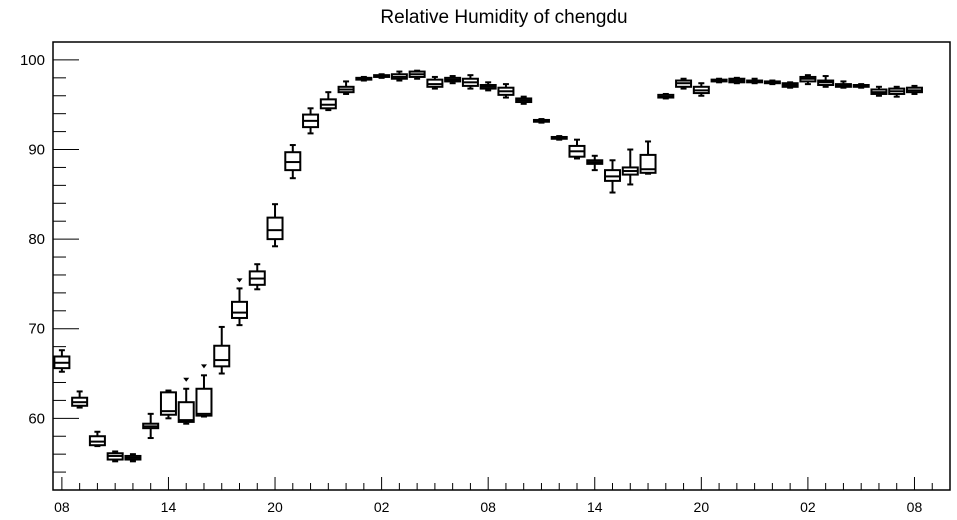 This screenshot has width=957, height=520. Describe the element at coordinates (32, 60) in the screenshot. I see `y-tick-label: 100` at that location.